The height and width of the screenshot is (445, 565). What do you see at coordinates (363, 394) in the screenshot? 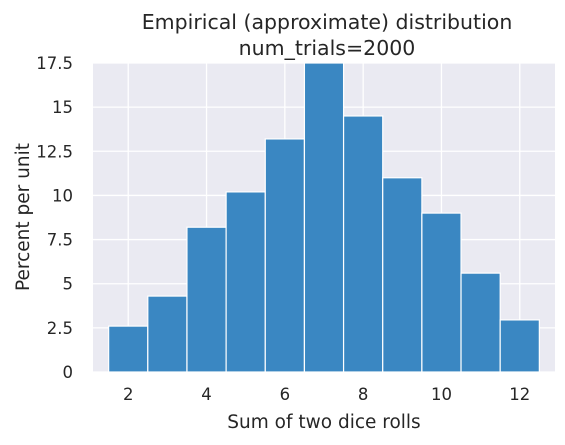
I see `x-tick-label: 8` at bounding box center [363, 394].